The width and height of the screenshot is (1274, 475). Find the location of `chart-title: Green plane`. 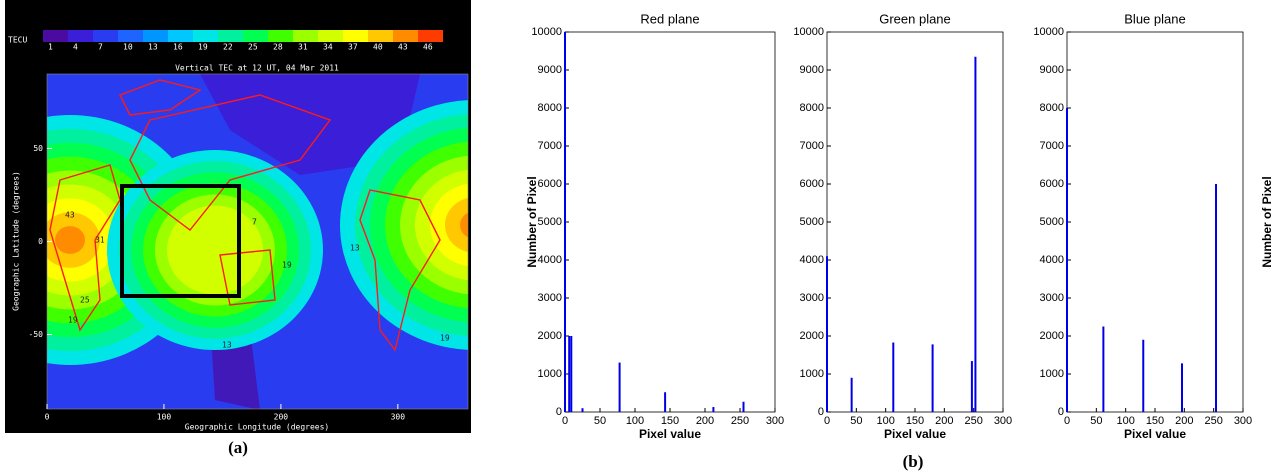

chart-title: Green plane is located at coordinates (915, 18).